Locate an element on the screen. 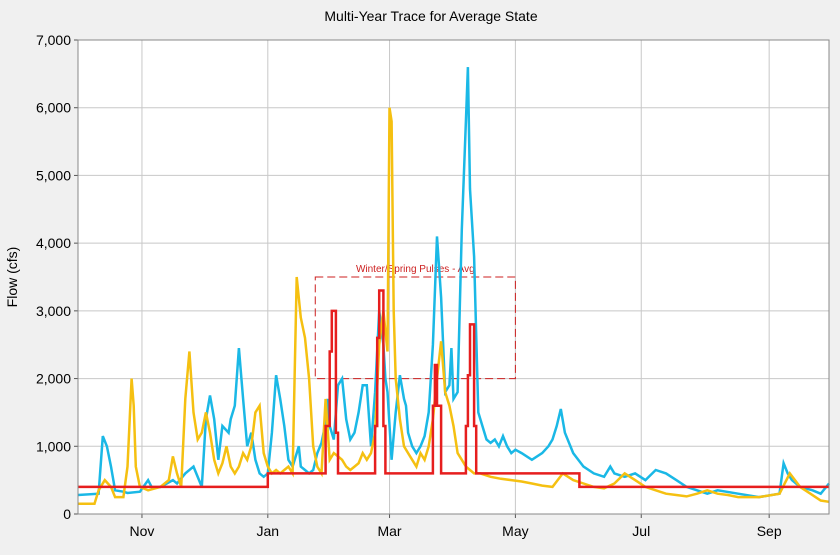  y-tick-label: 0 is located at coordinates (67, 514).